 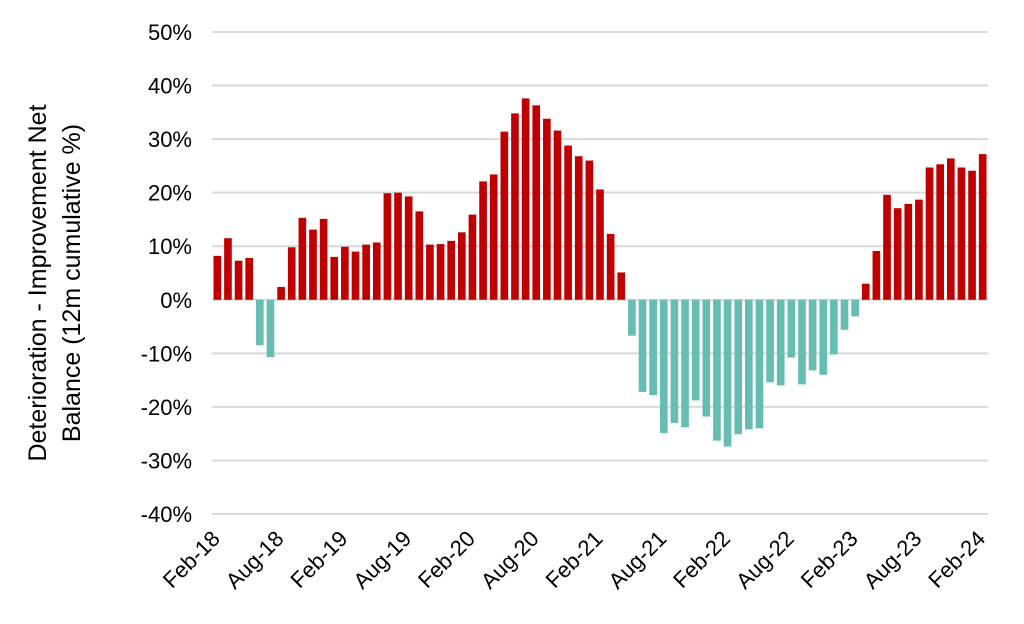 What do you see at coordinates (170, 193) in the screenshot?
I see `y-tick-label: 20%` at bounding box center [170, 193].